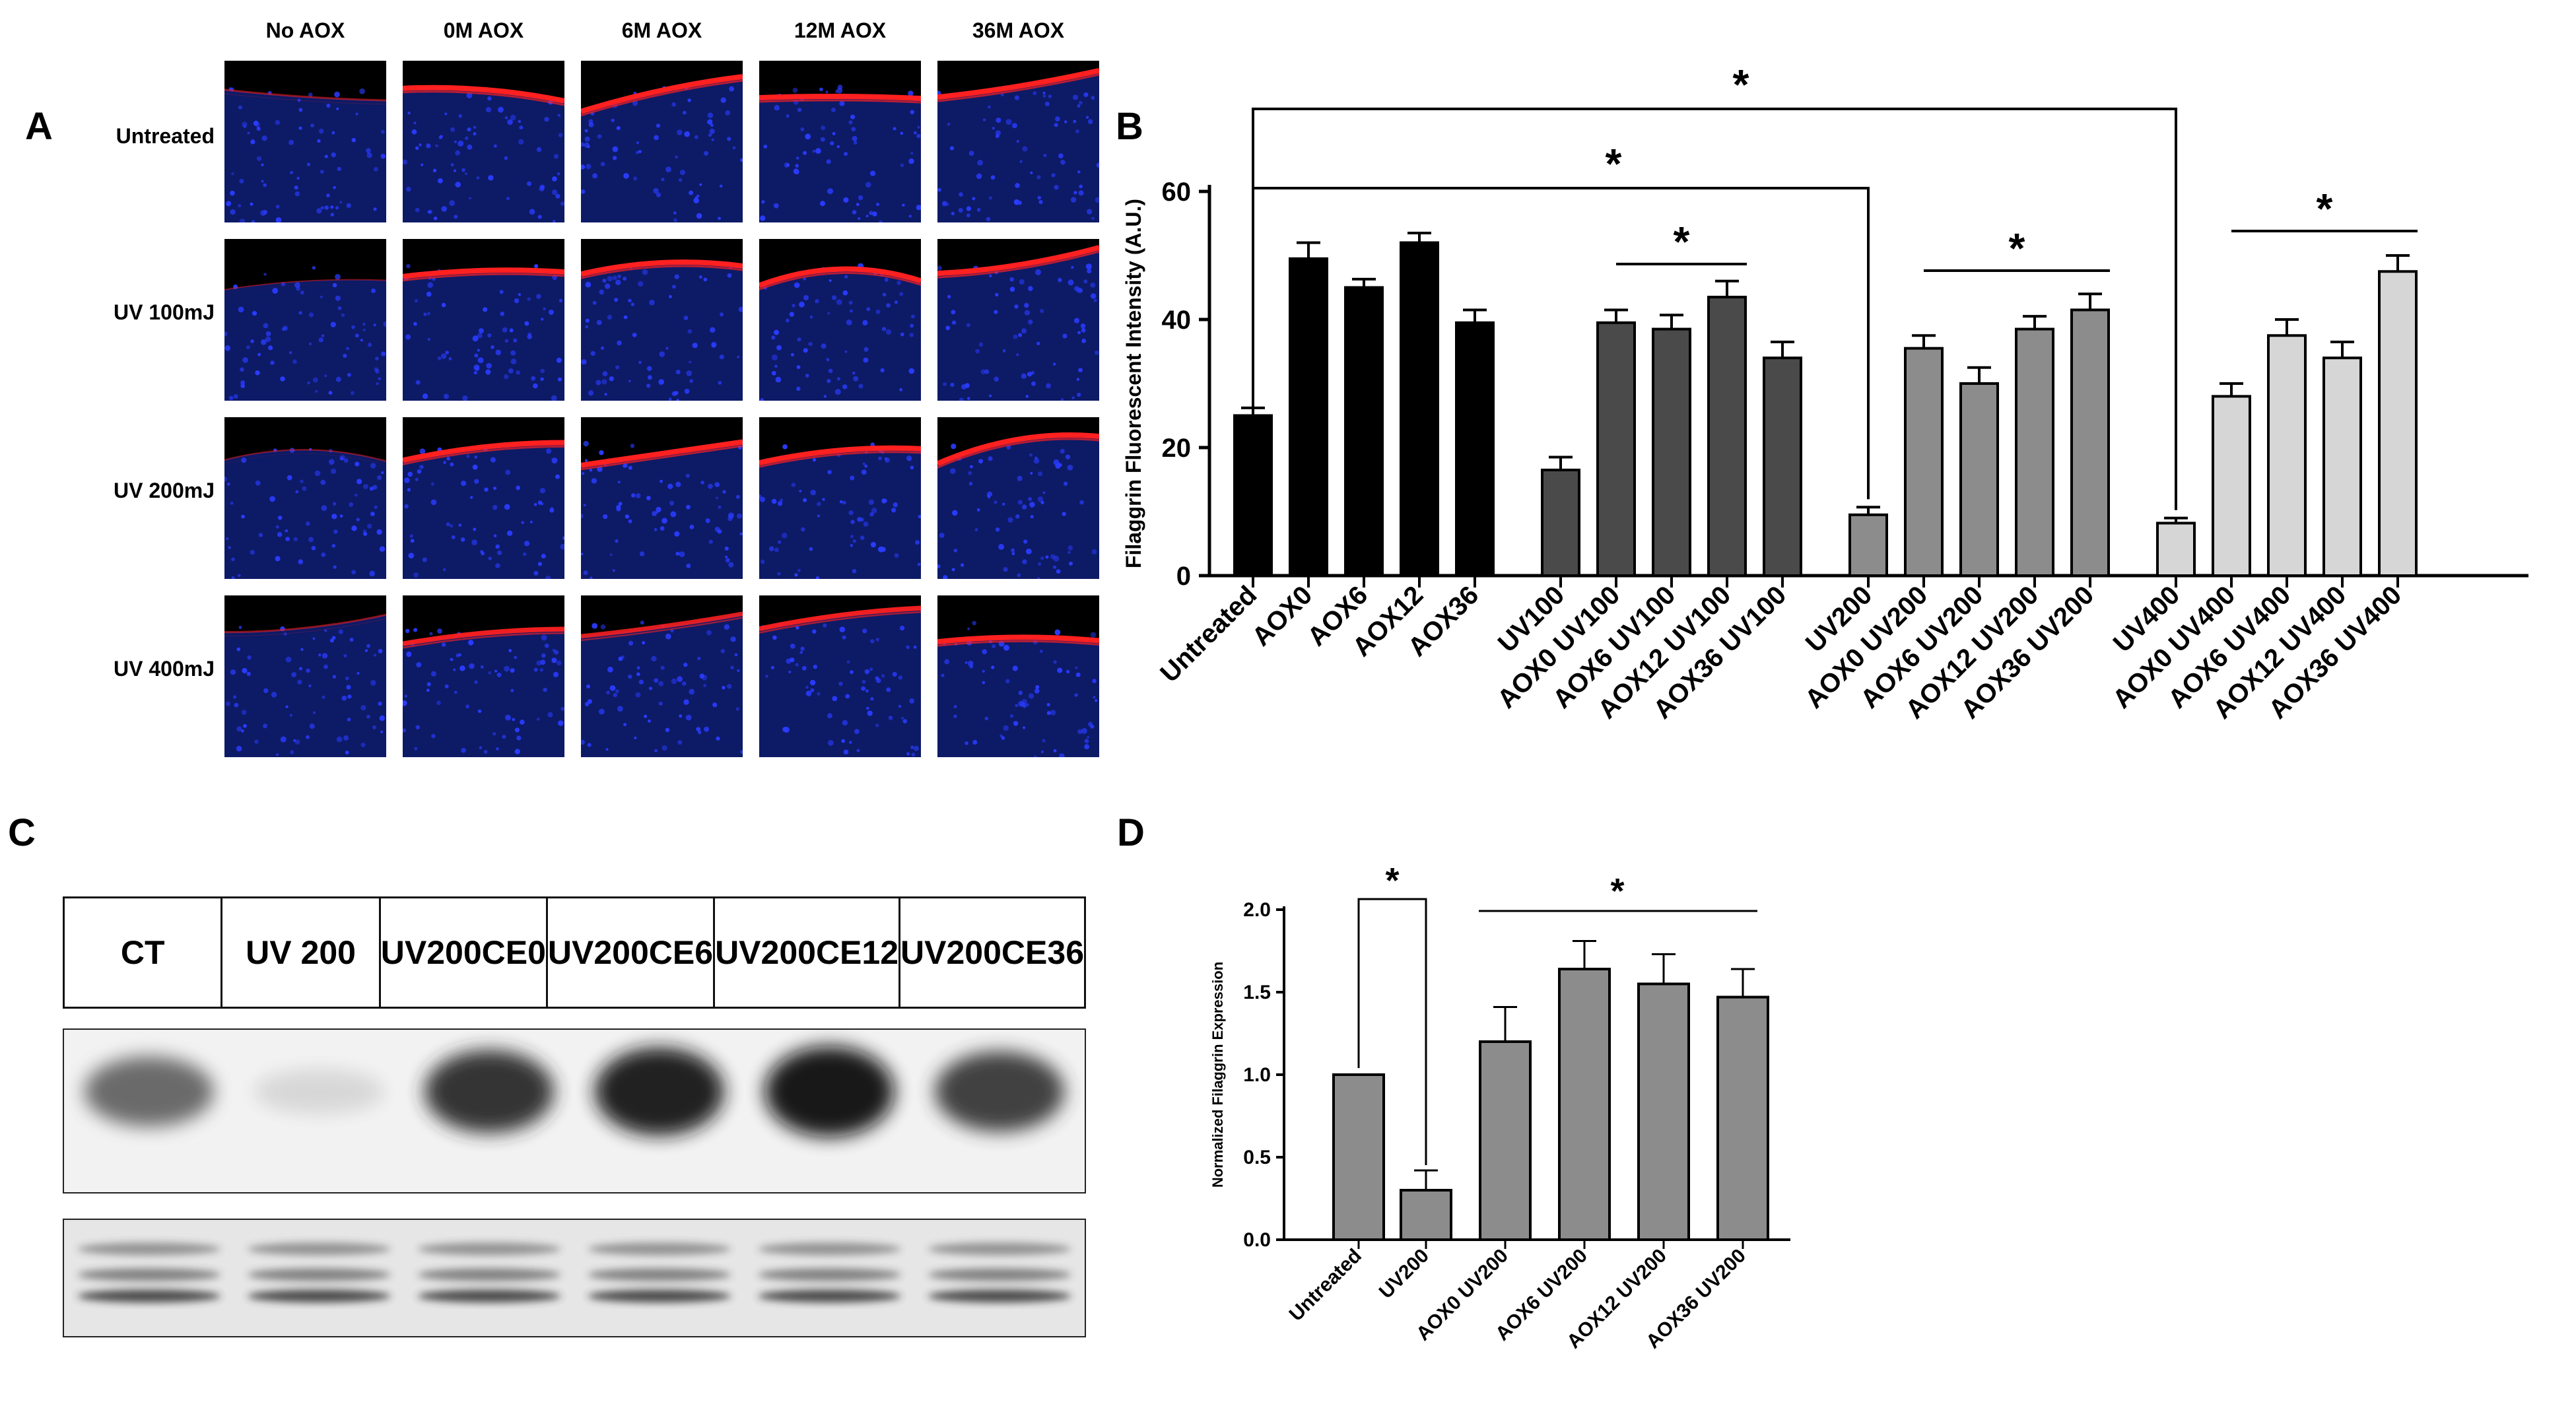  What do you see at coordinates (164, 490) in the screenshot?
I see `row-header: UV 200mJ` at bounding box center [164, 490].